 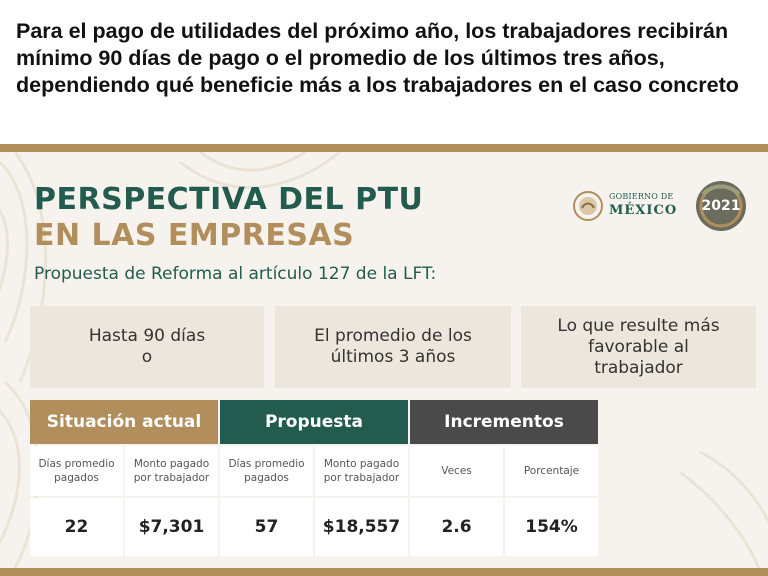 What do you see at coordinates (76, 471) in the screenshot?
I see `subheader-dias-actual: Días promedio pagados` at bounding box center [76, 471].